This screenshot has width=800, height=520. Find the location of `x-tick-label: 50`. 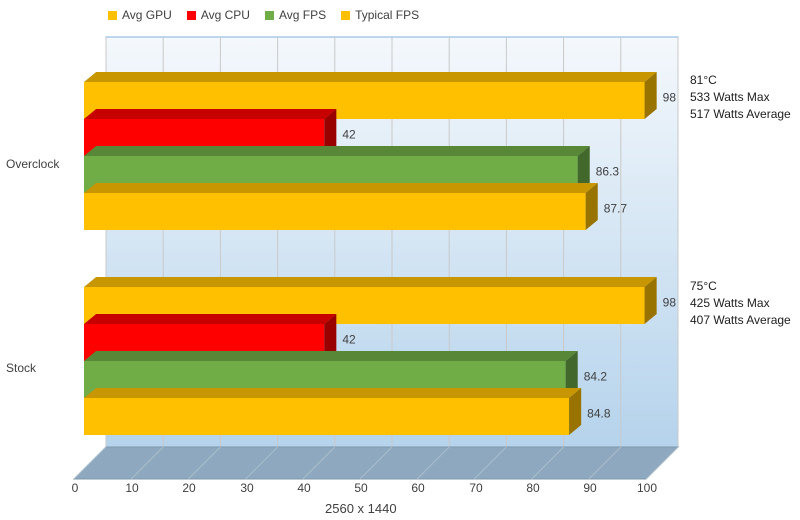

x-tick-label: 50 is located at coordinates (361, 488).